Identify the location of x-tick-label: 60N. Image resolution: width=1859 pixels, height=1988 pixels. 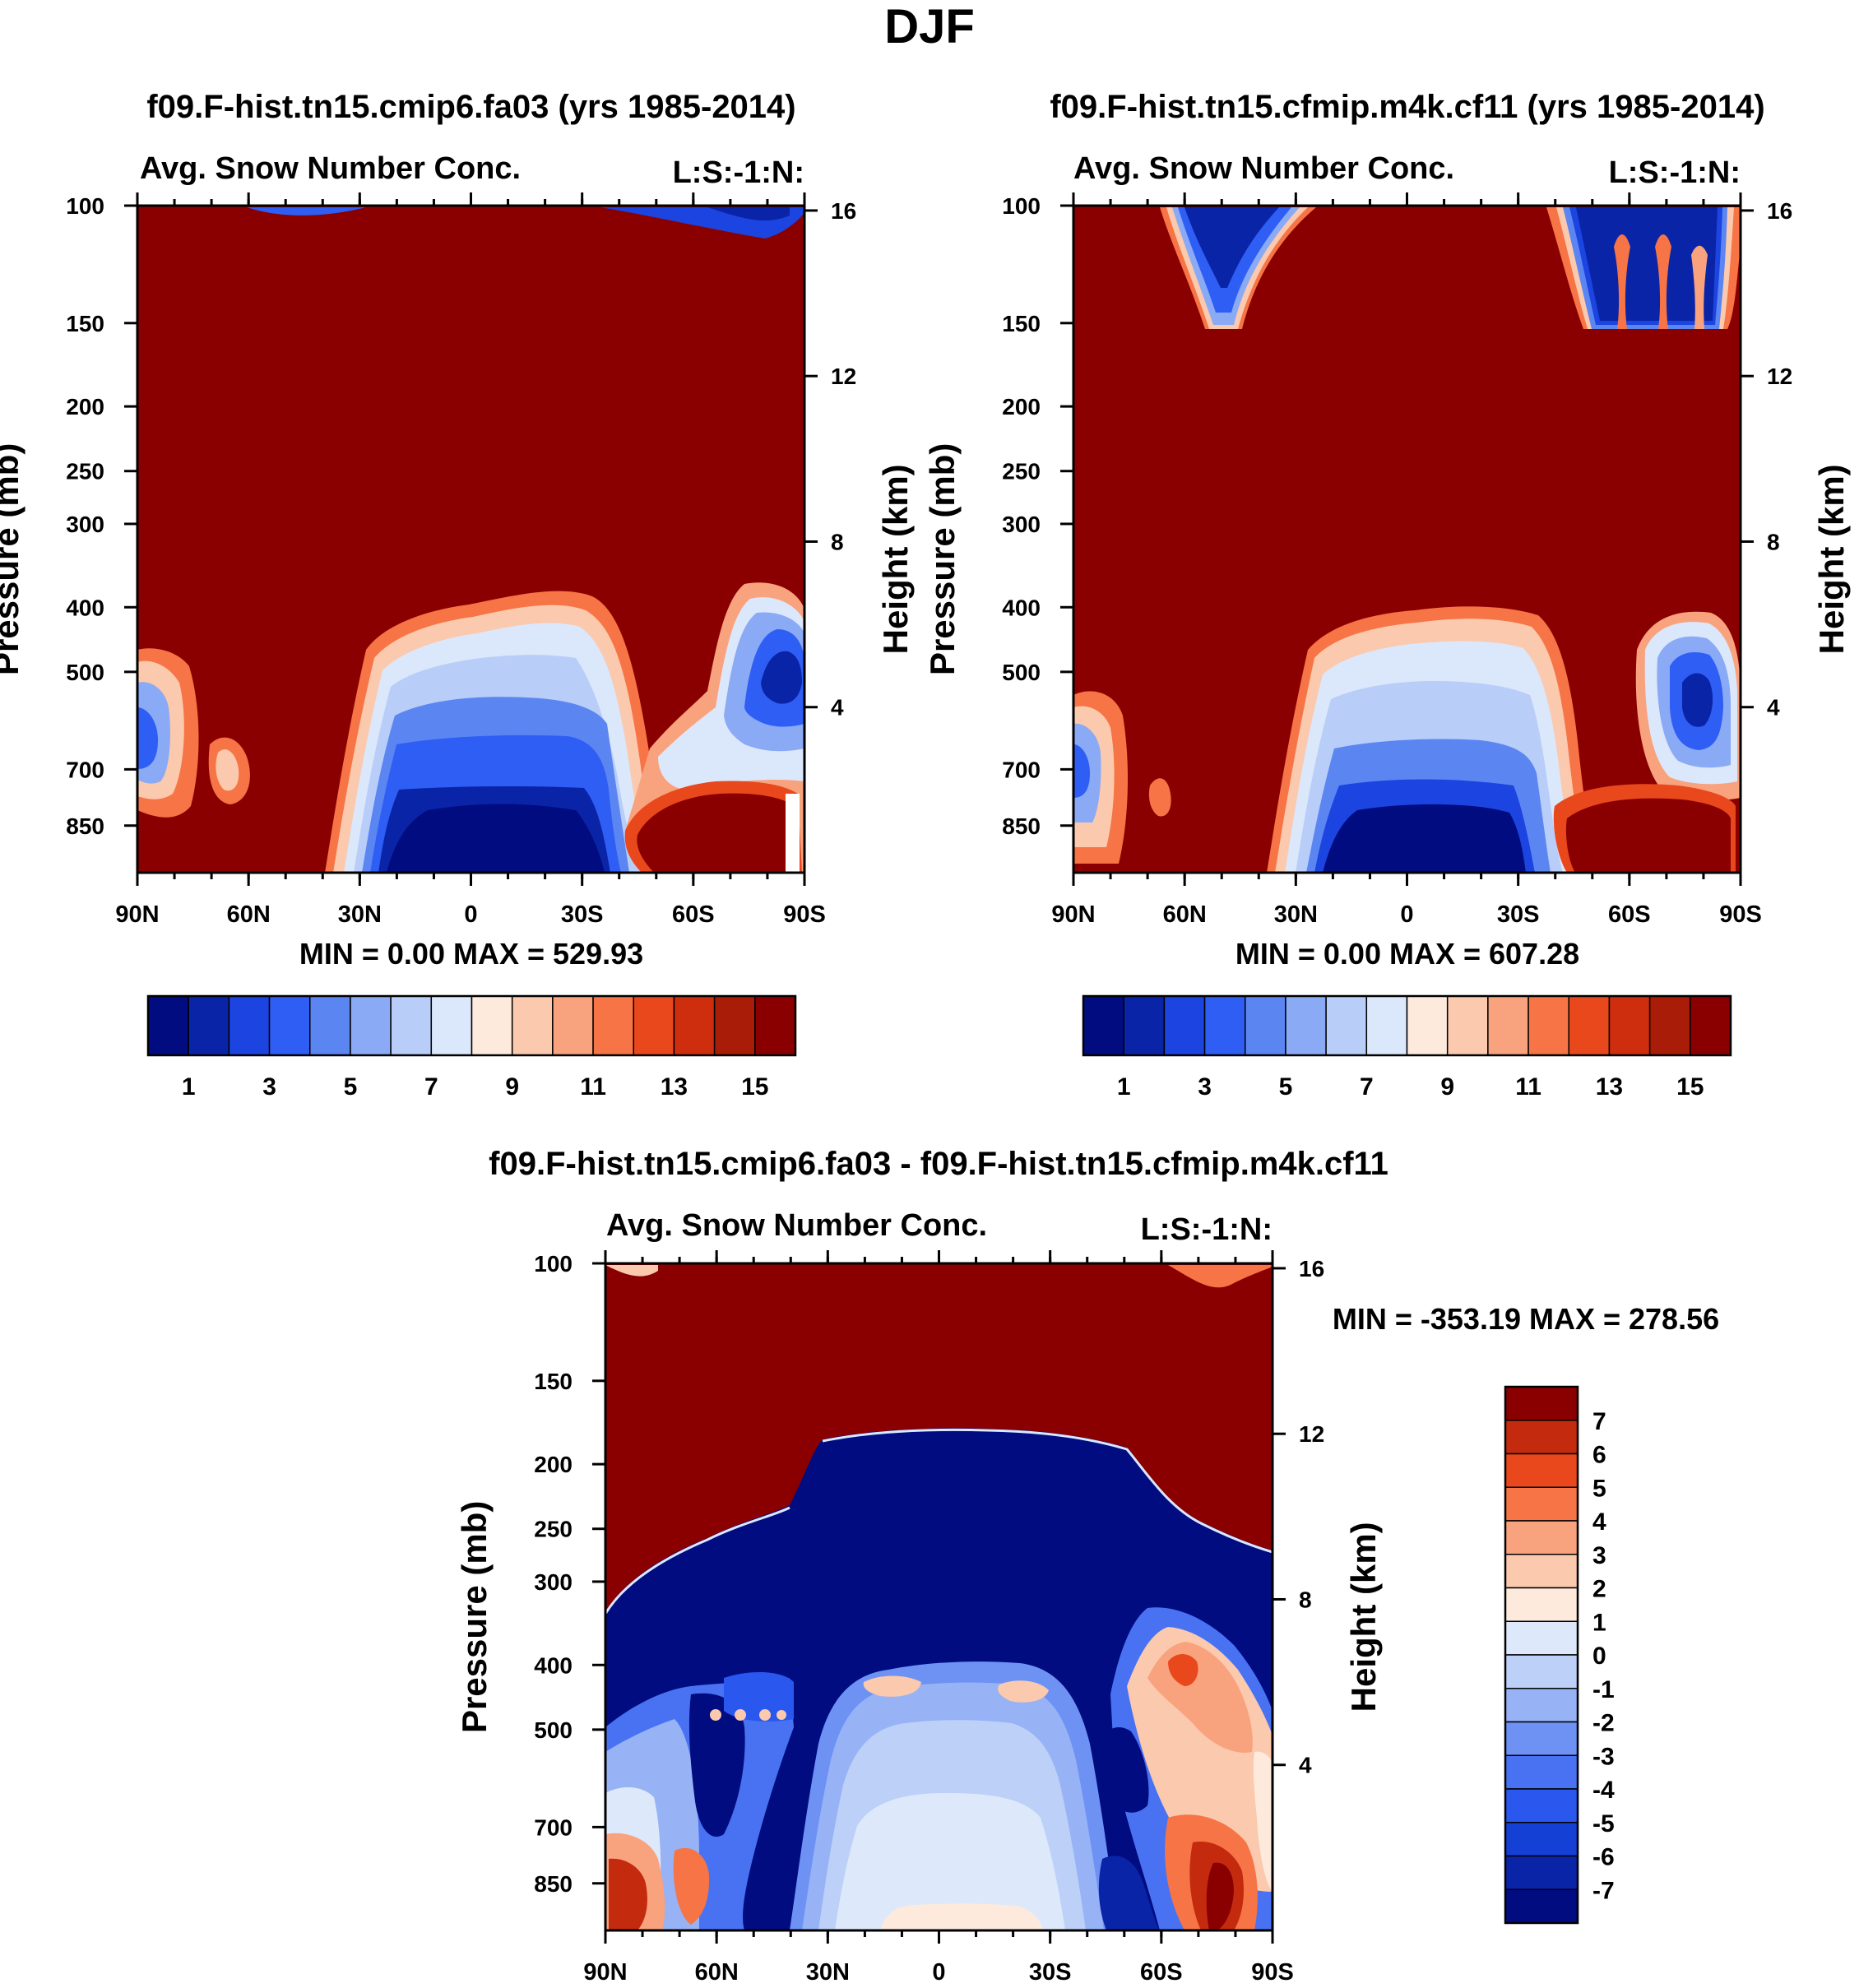
(249, 915).